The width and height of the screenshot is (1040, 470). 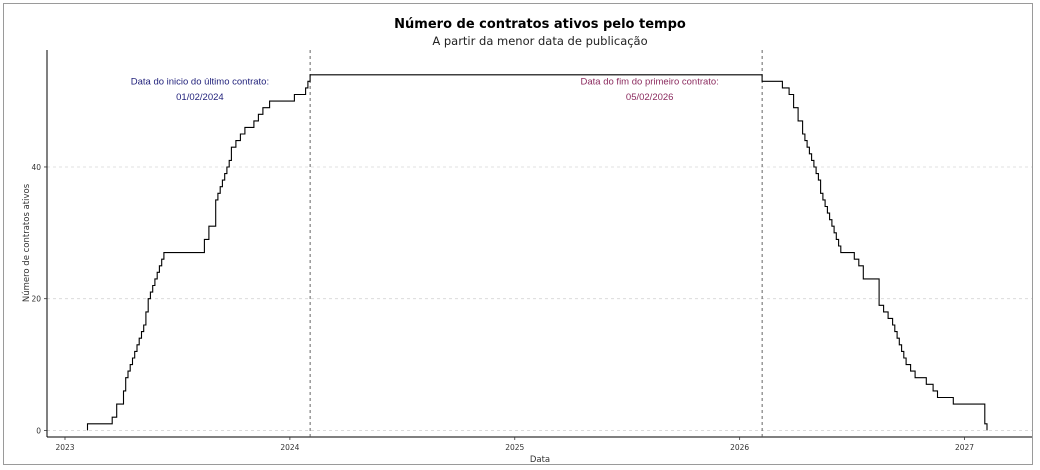 I want to click on x-tick-label-2: 2025, so click(x=514, y=447).